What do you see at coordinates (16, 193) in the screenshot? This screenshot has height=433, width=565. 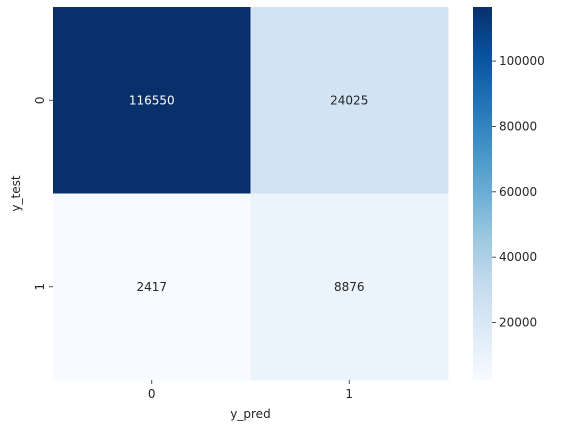 I see `y-axis-label: y_test` at bounding box center [16, 193].